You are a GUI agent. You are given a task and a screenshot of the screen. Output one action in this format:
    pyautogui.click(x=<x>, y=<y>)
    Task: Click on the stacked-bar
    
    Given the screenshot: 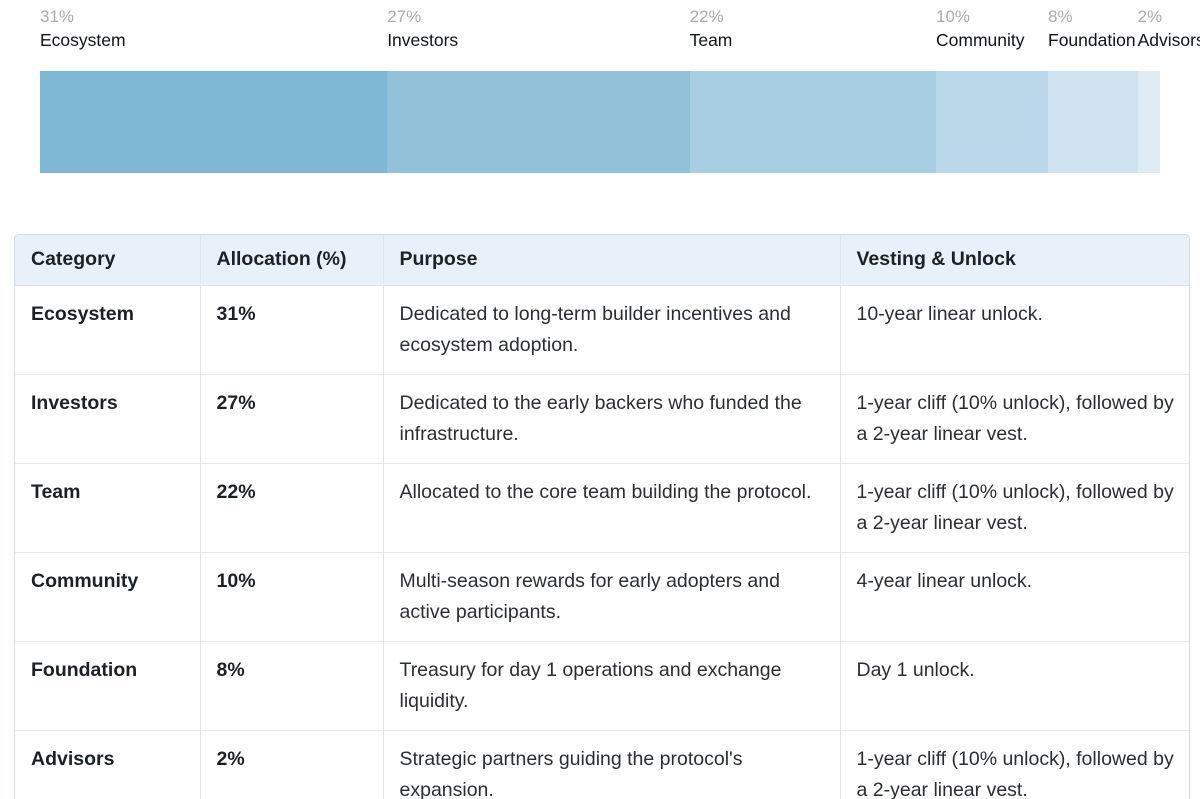 What is the action you would take?
    pyautogui.click(x=600, y=122)
    